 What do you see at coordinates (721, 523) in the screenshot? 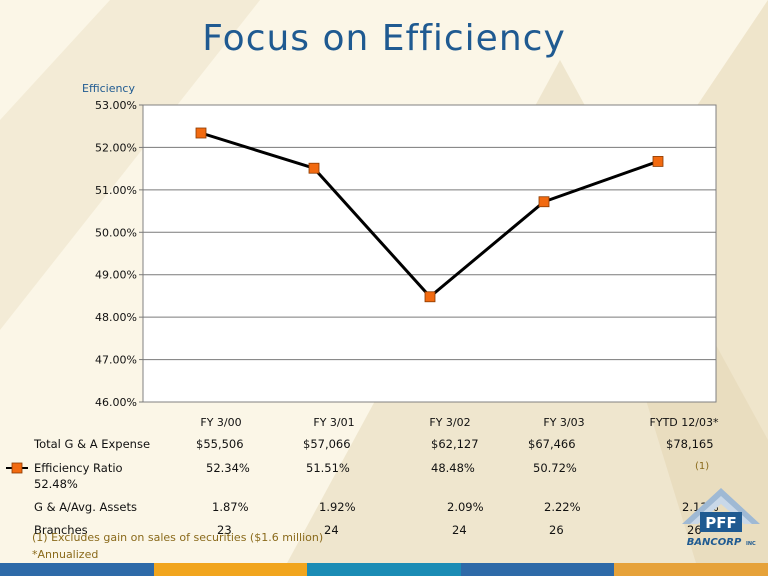
I see `logo-text: PFF` at bounding box center [721, 523].